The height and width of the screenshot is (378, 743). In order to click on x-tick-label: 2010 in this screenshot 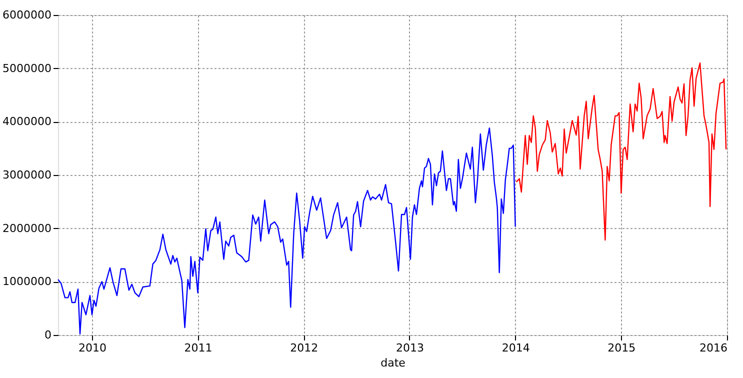, I will do `click(92, 348)`.